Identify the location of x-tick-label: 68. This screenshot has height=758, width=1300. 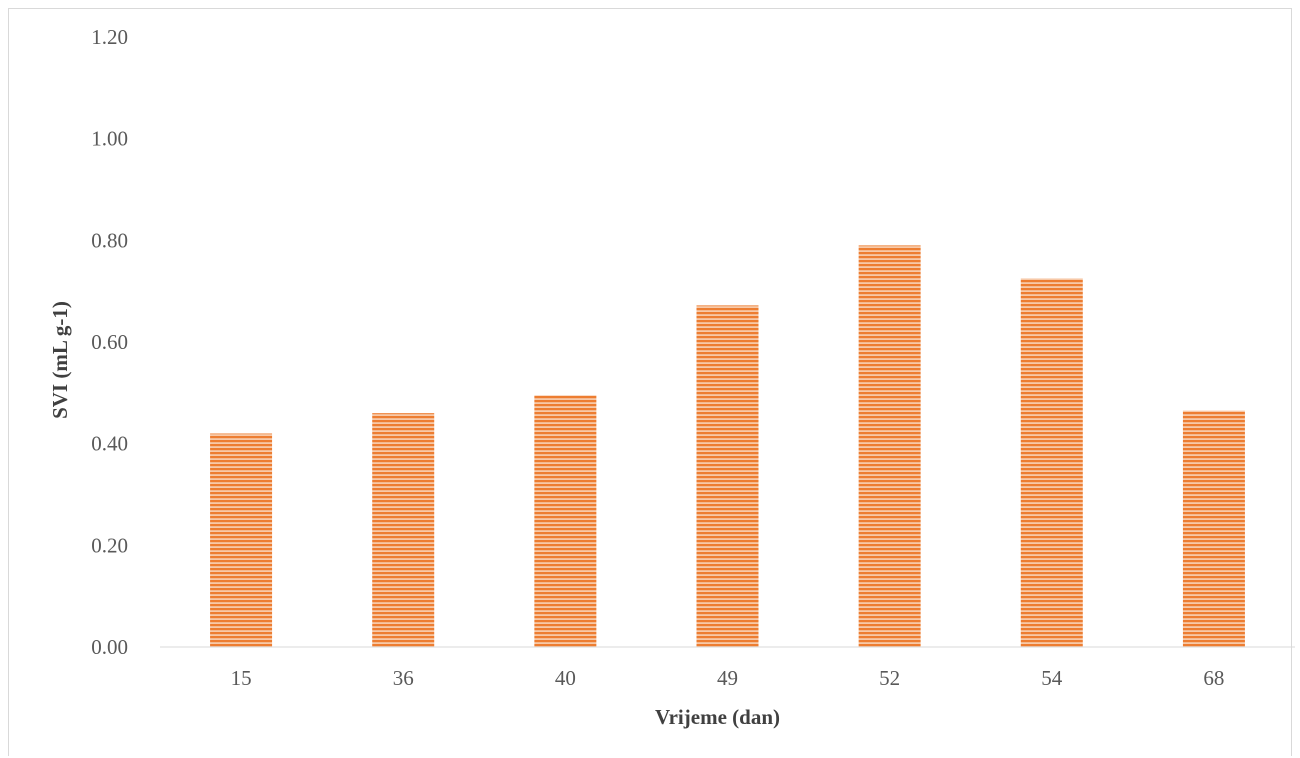
(1213, 678).